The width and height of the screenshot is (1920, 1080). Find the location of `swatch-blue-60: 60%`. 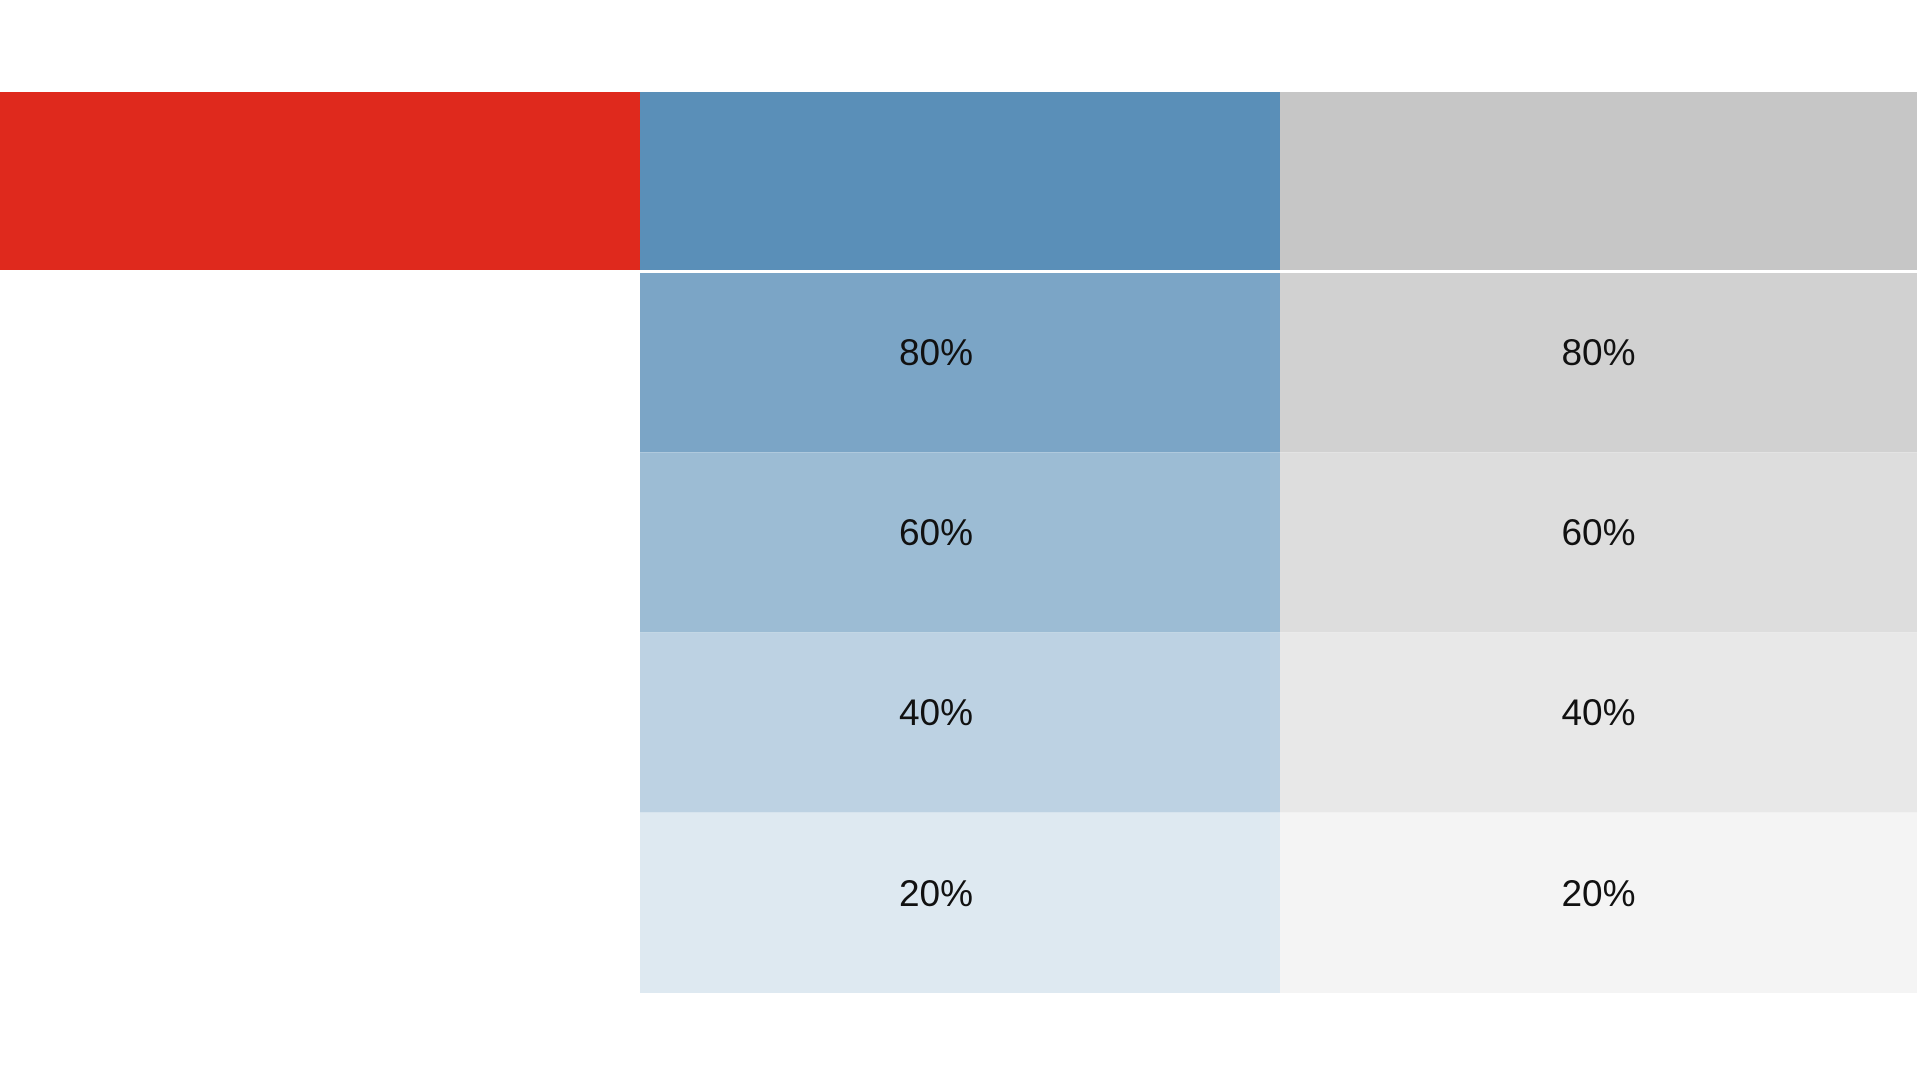

swatch-blue-60: 60% is located at coordinates (960, 543).